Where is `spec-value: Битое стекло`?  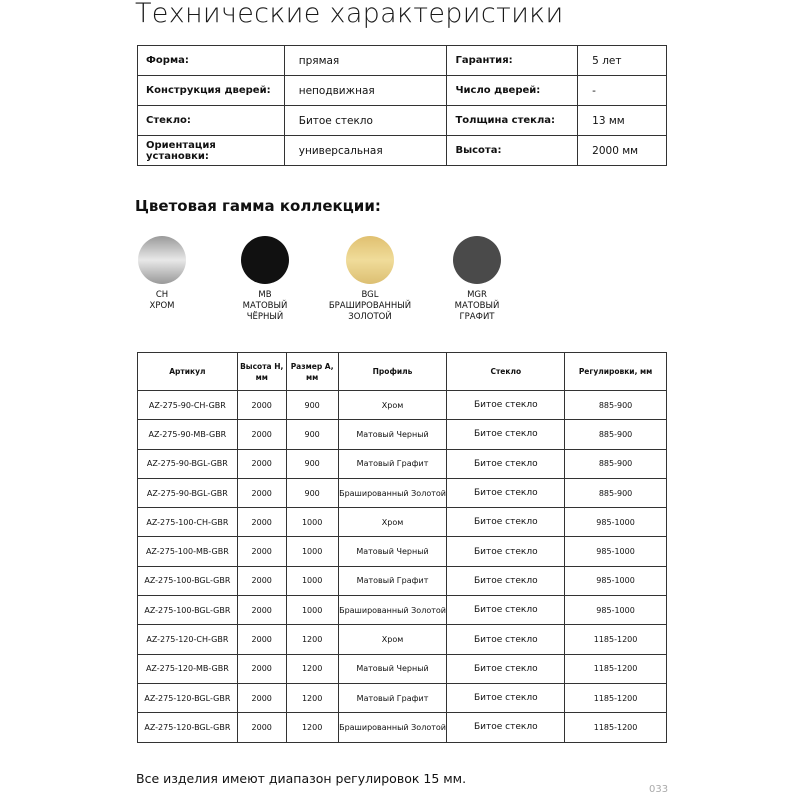
spec-value: Битое стекло is located at coordinates (365, 120).